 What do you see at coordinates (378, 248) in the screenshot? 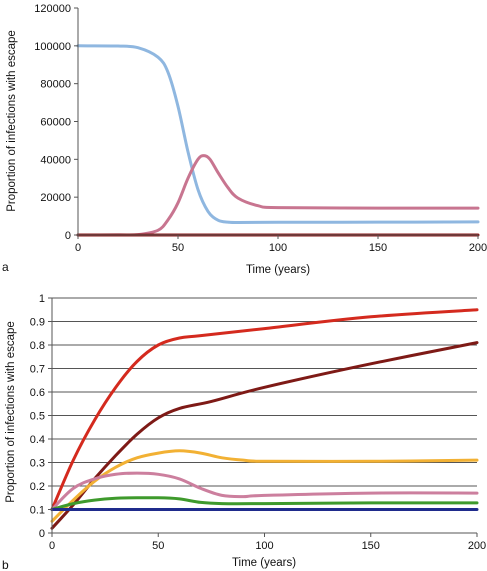
I see `x-tick-label-a-3: 150` at bounding box center [378, 248].